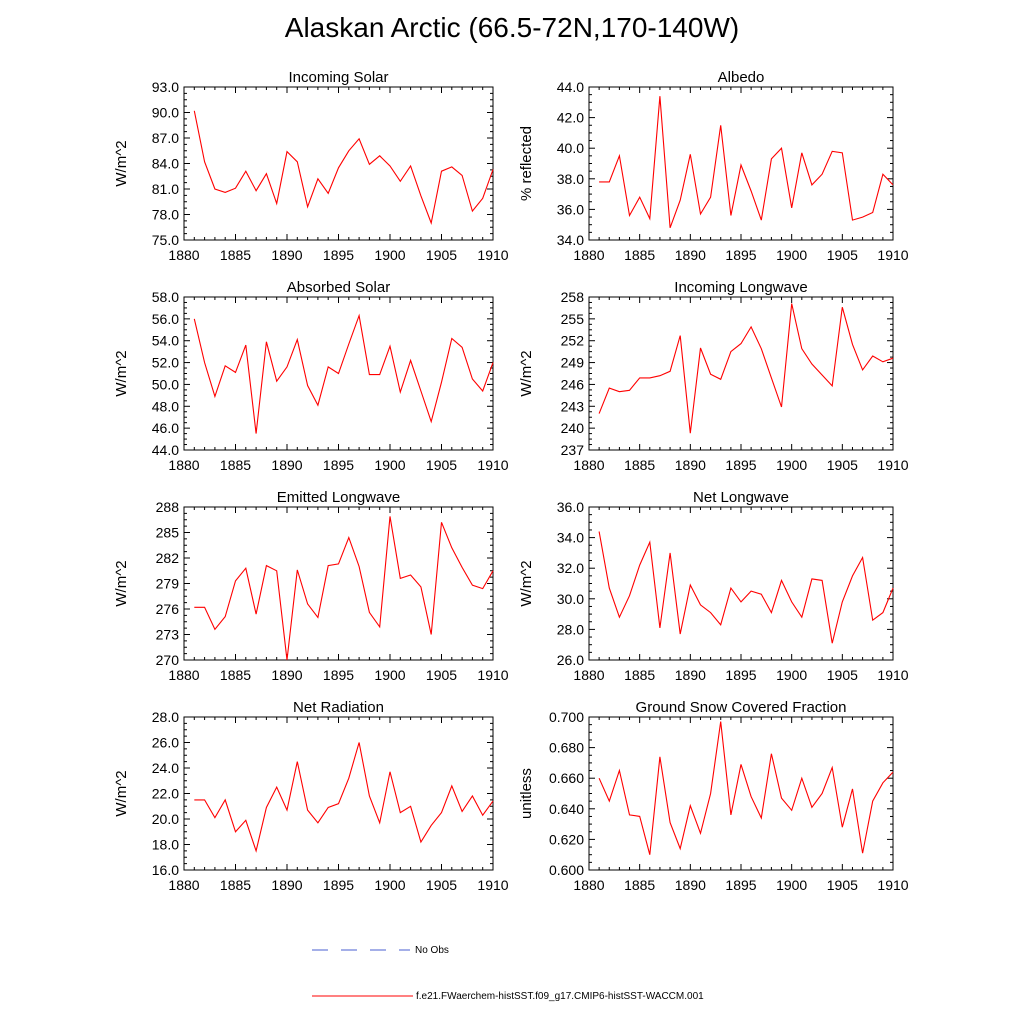  Describe the element at coordinates (165, 406) in the screenshot. I see `y-tick-label: 48.0` at that location.